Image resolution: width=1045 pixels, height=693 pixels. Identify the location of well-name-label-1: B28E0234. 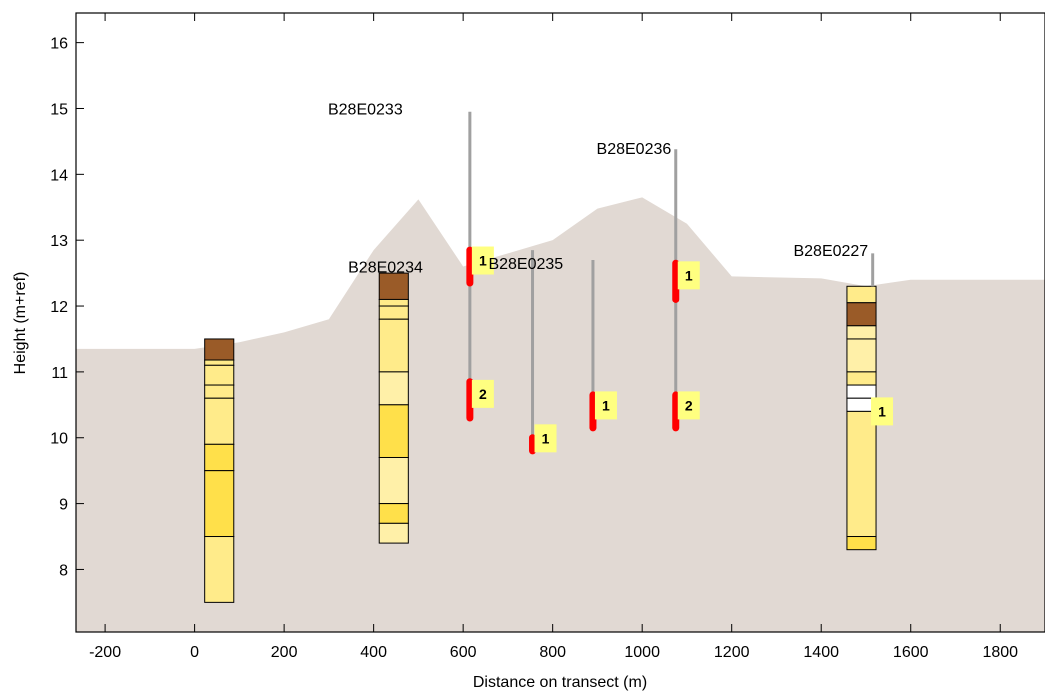
(385, 268).